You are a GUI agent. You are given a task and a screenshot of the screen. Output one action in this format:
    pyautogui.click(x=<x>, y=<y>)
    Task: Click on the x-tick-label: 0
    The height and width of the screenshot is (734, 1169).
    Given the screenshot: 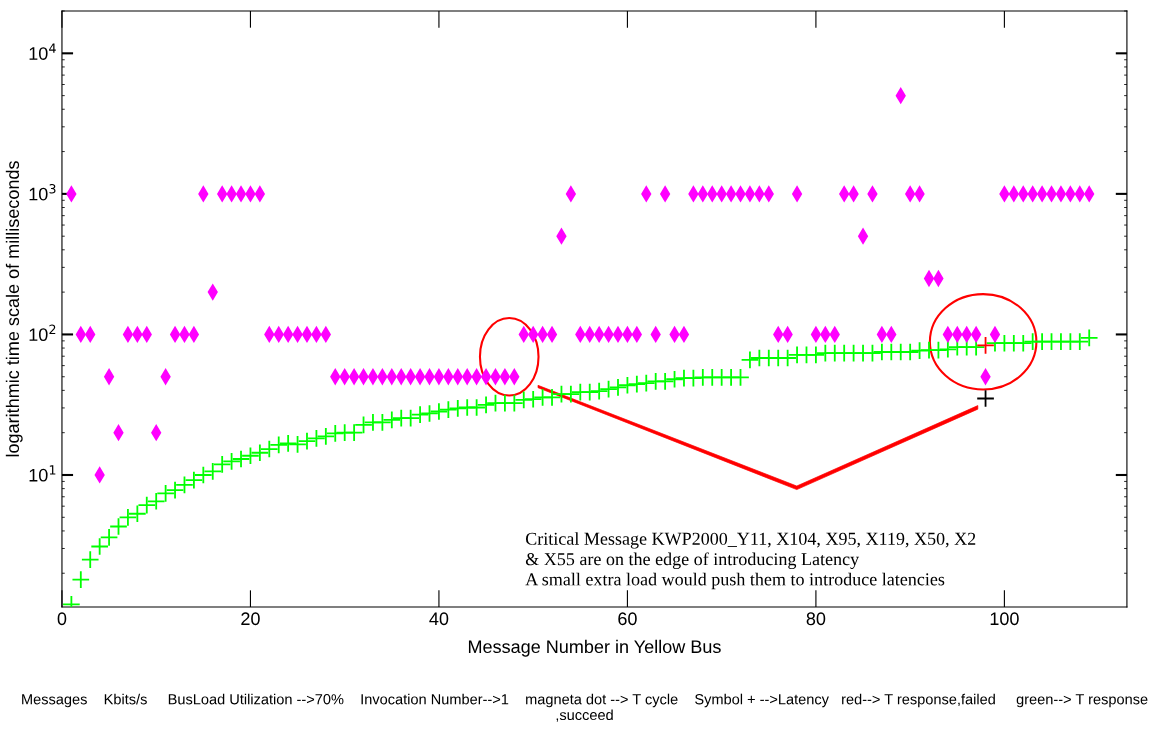 What is the action you would take?
    pyautogui.click(x=62, y=619)
    